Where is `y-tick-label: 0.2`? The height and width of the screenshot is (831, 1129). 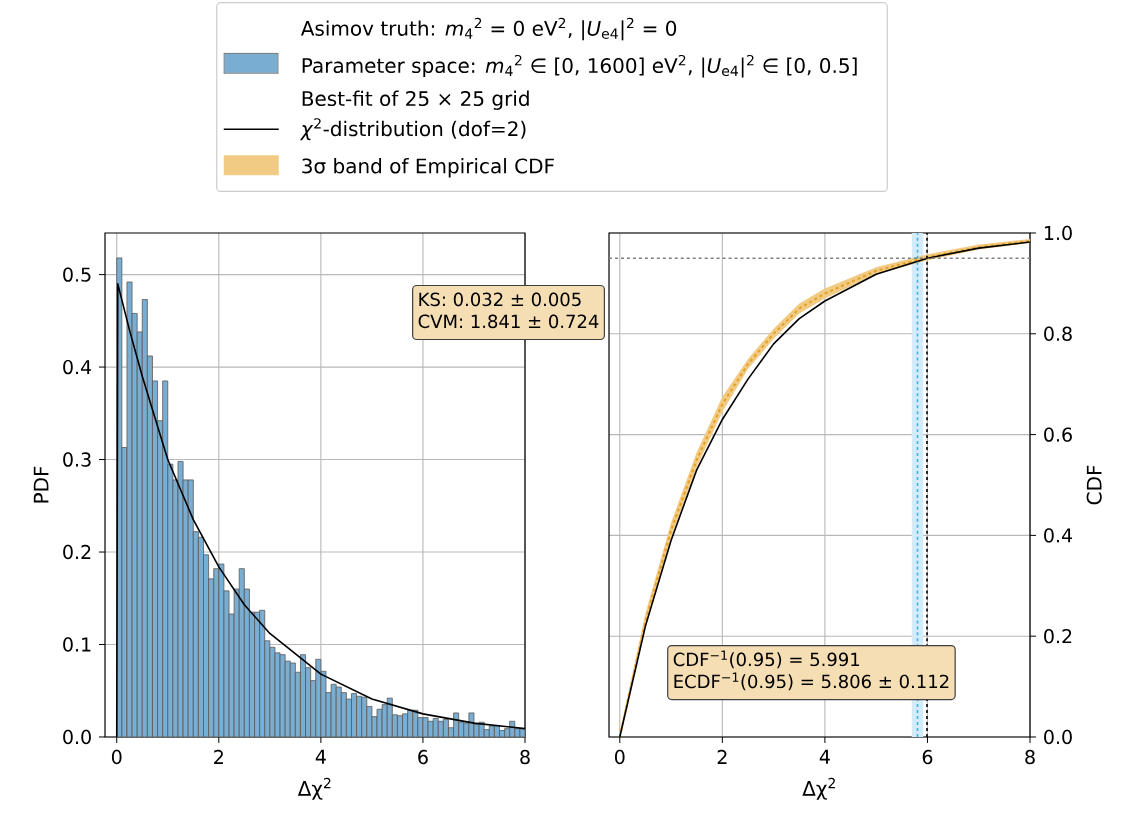
y-tick-label: 0.2 is located at coordinates (77, 552).